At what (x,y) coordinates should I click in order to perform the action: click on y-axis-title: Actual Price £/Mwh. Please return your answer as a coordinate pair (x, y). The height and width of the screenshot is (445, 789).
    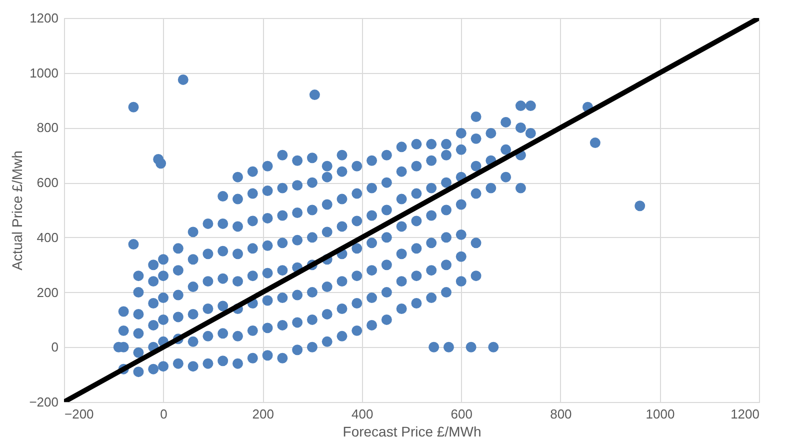
    Looking at the image, I should click on (17, 210).